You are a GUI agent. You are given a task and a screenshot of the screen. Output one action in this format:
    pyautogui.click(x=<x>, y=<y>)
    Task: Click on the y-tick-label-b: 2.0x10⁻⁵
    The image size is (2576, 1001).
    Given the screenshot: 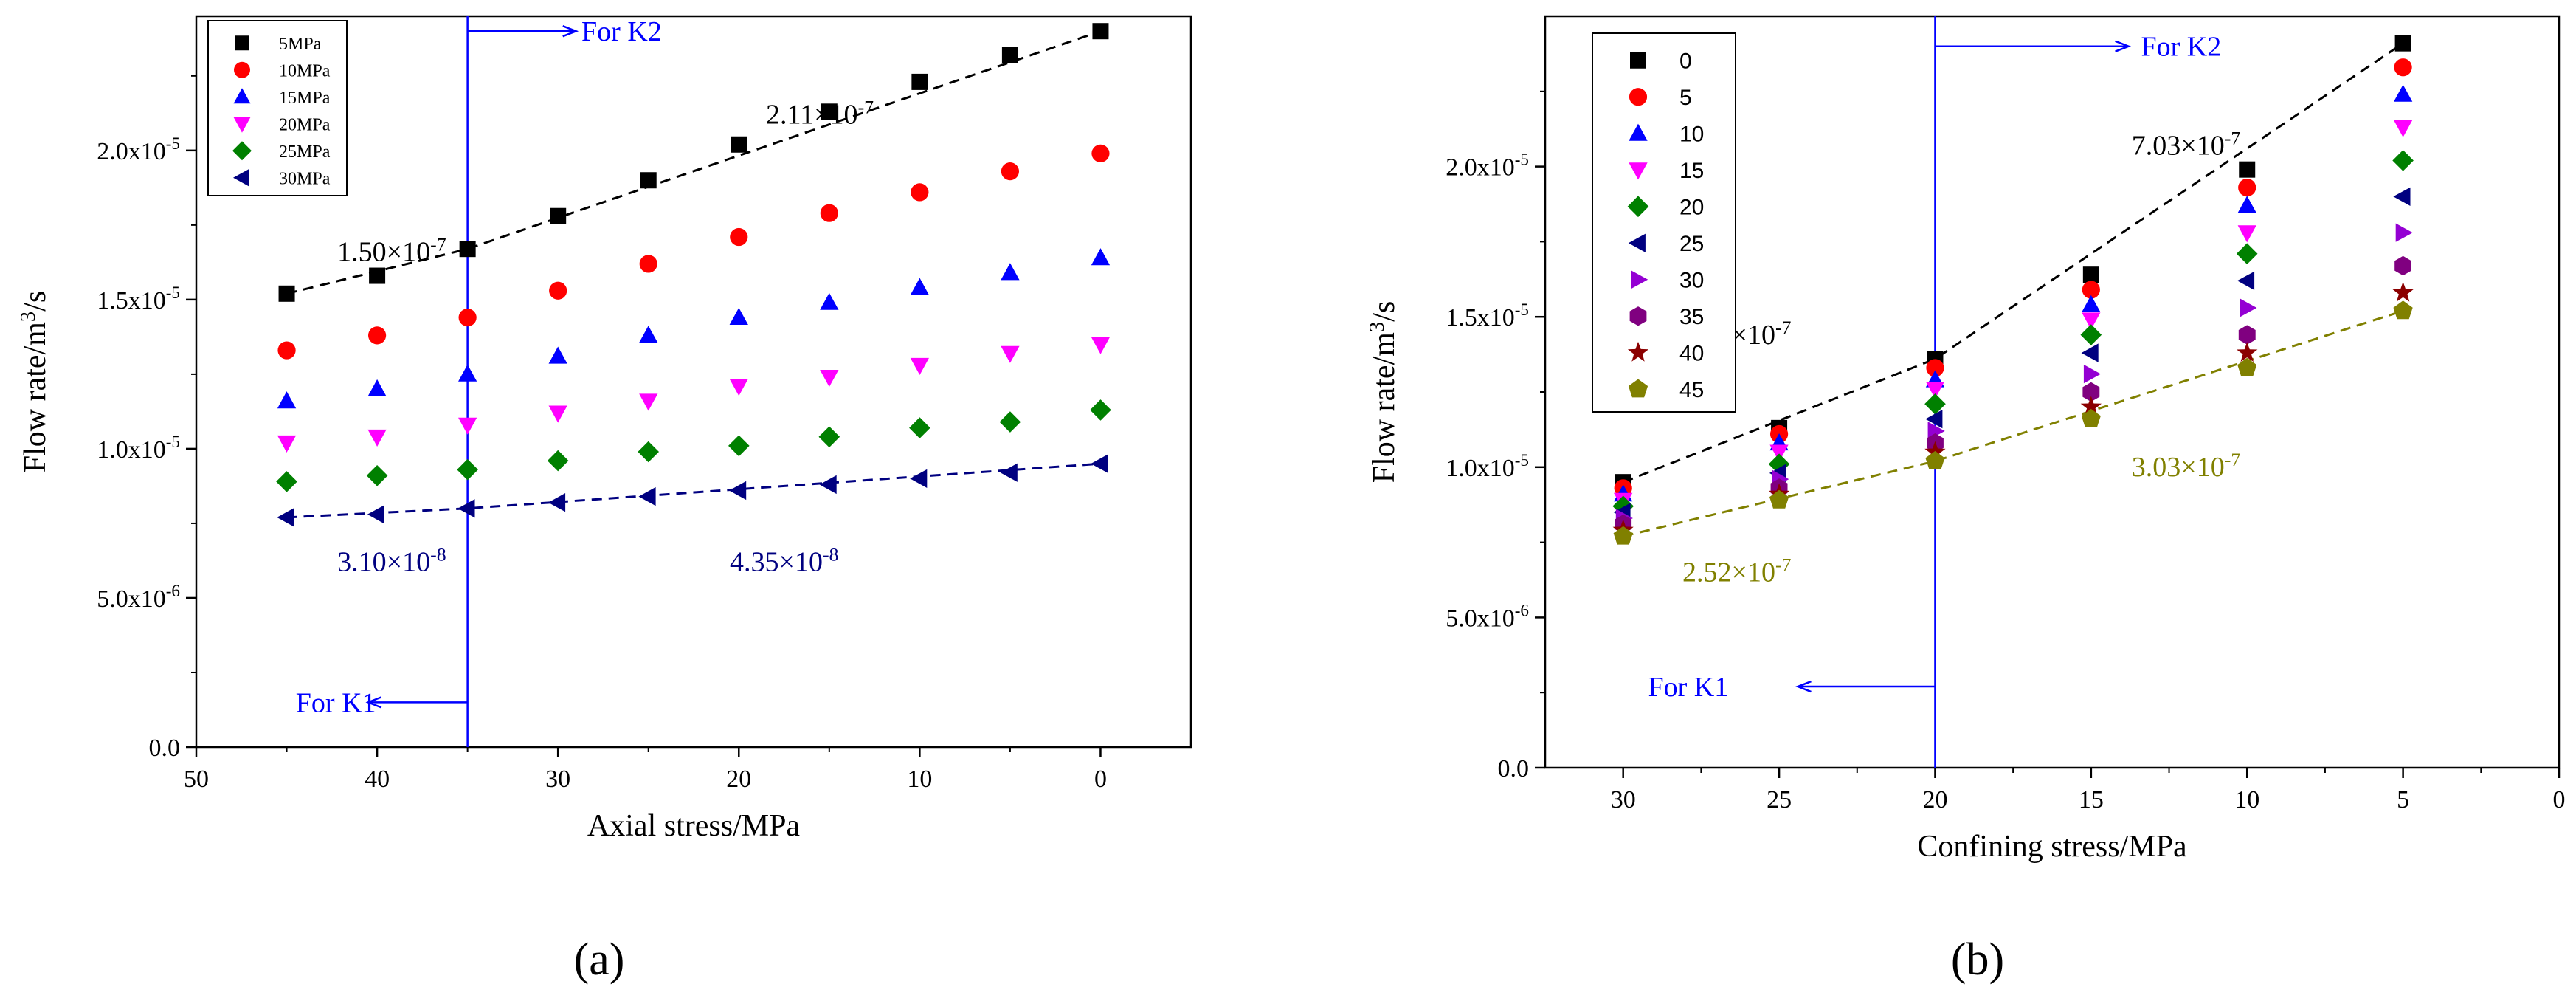 What is the action you would take?
    pyautogui.click(x=1488, y=166)
    